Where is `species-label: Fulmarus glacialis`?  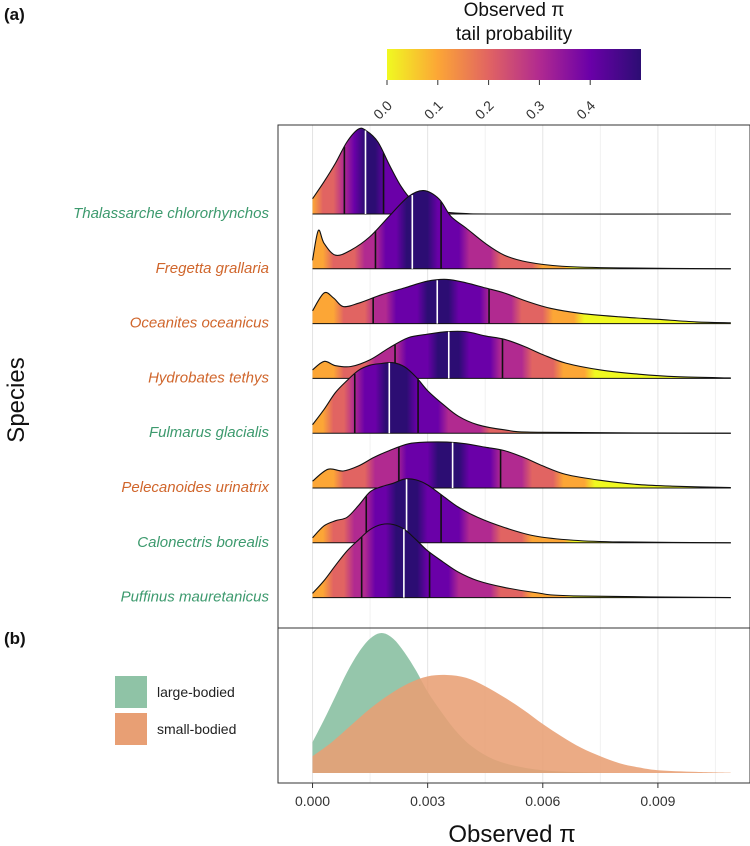 species-label: Fulmarus glacialis is located at coordinates (209, 432).